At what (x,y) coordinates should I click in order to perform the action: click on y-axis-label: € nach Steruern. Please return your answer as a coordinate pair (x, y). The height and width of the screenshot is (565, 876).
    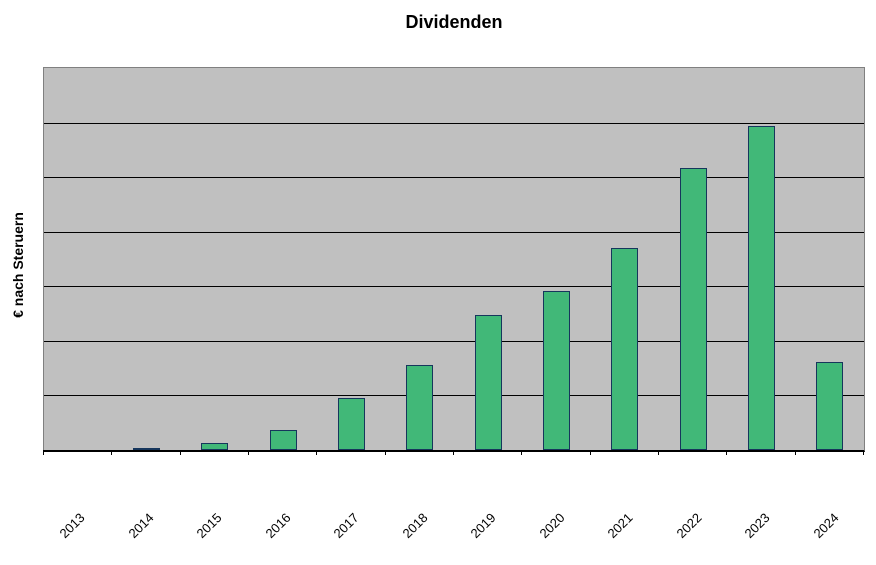
    Looking at the image, I should click on (18, 265).